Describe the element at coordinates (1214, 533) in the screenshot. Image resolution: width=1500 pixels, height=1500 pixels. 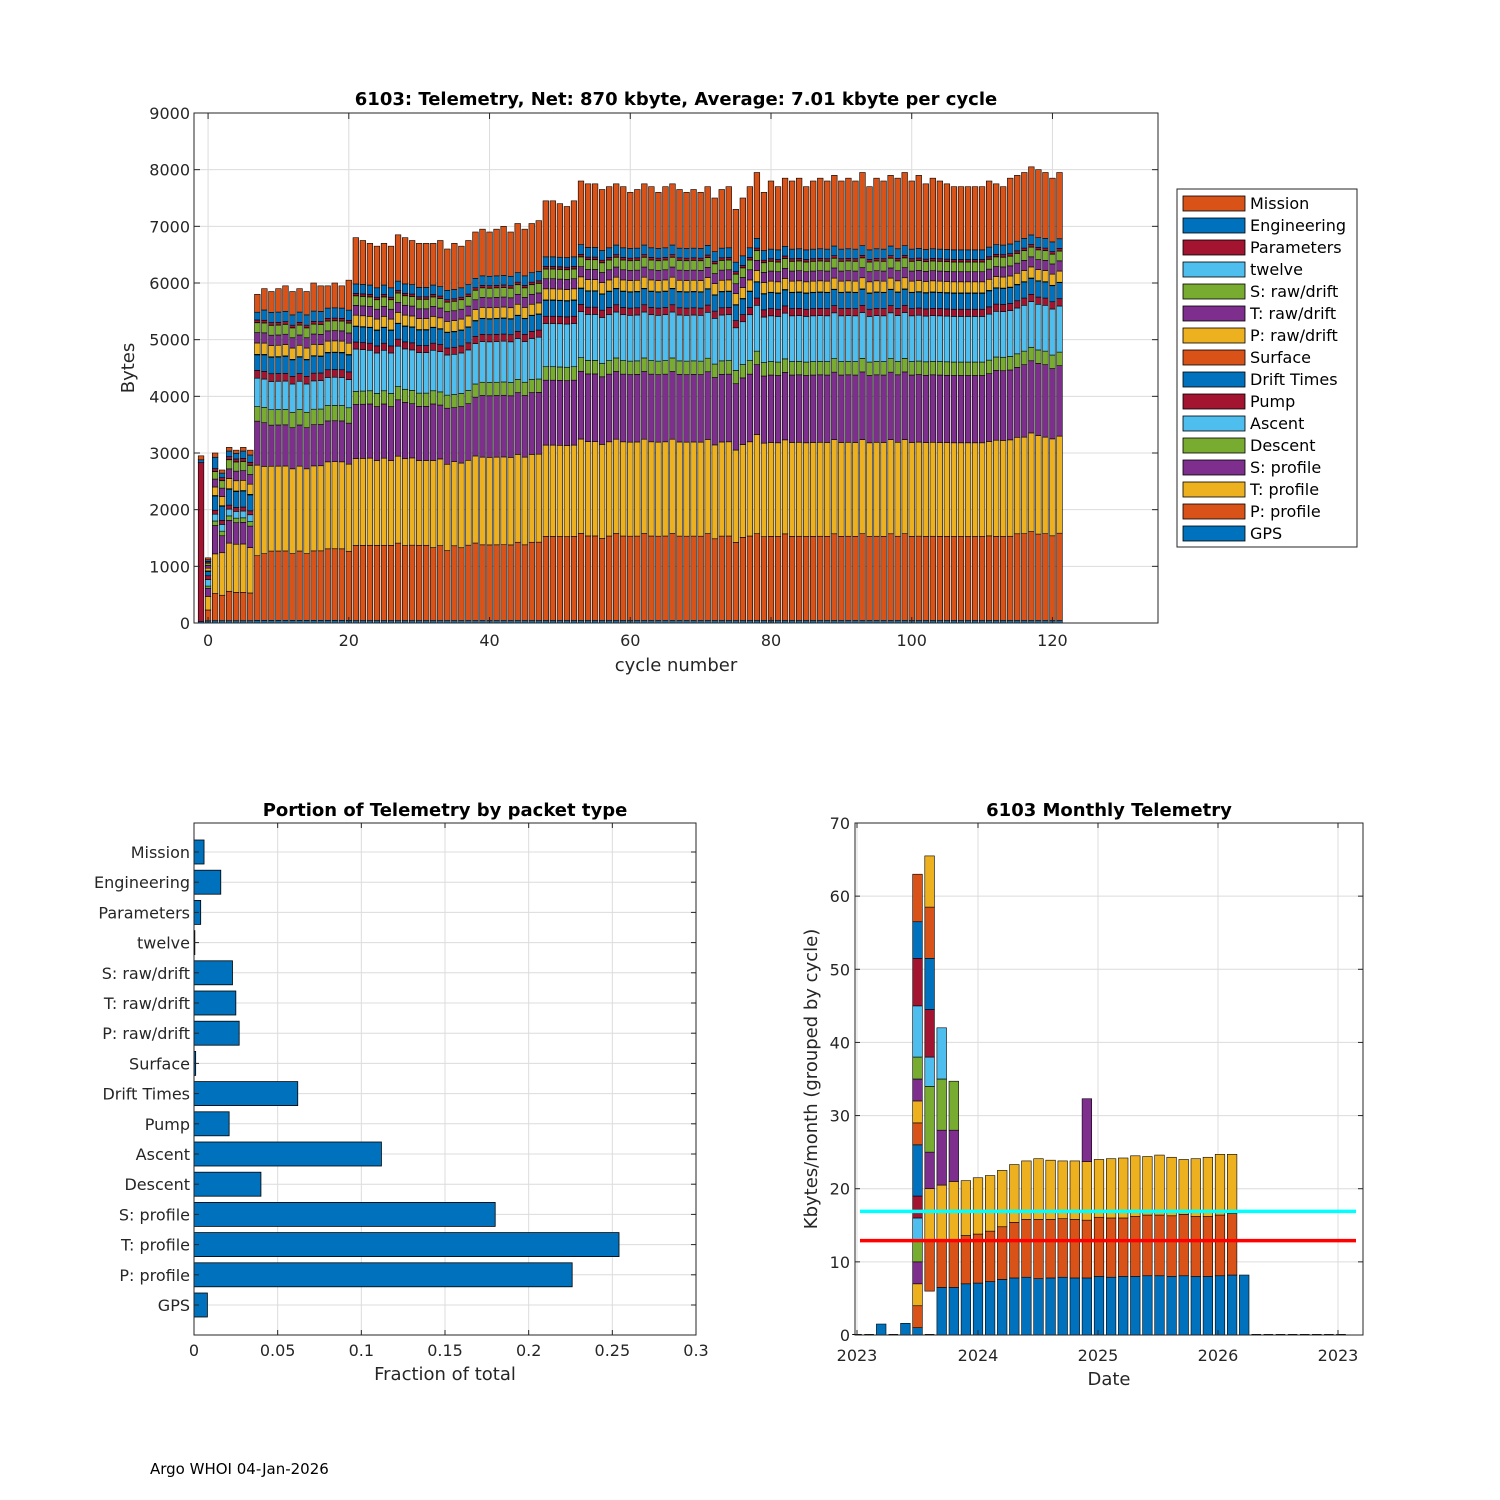
I see `legend-swatch-gps` at that location.